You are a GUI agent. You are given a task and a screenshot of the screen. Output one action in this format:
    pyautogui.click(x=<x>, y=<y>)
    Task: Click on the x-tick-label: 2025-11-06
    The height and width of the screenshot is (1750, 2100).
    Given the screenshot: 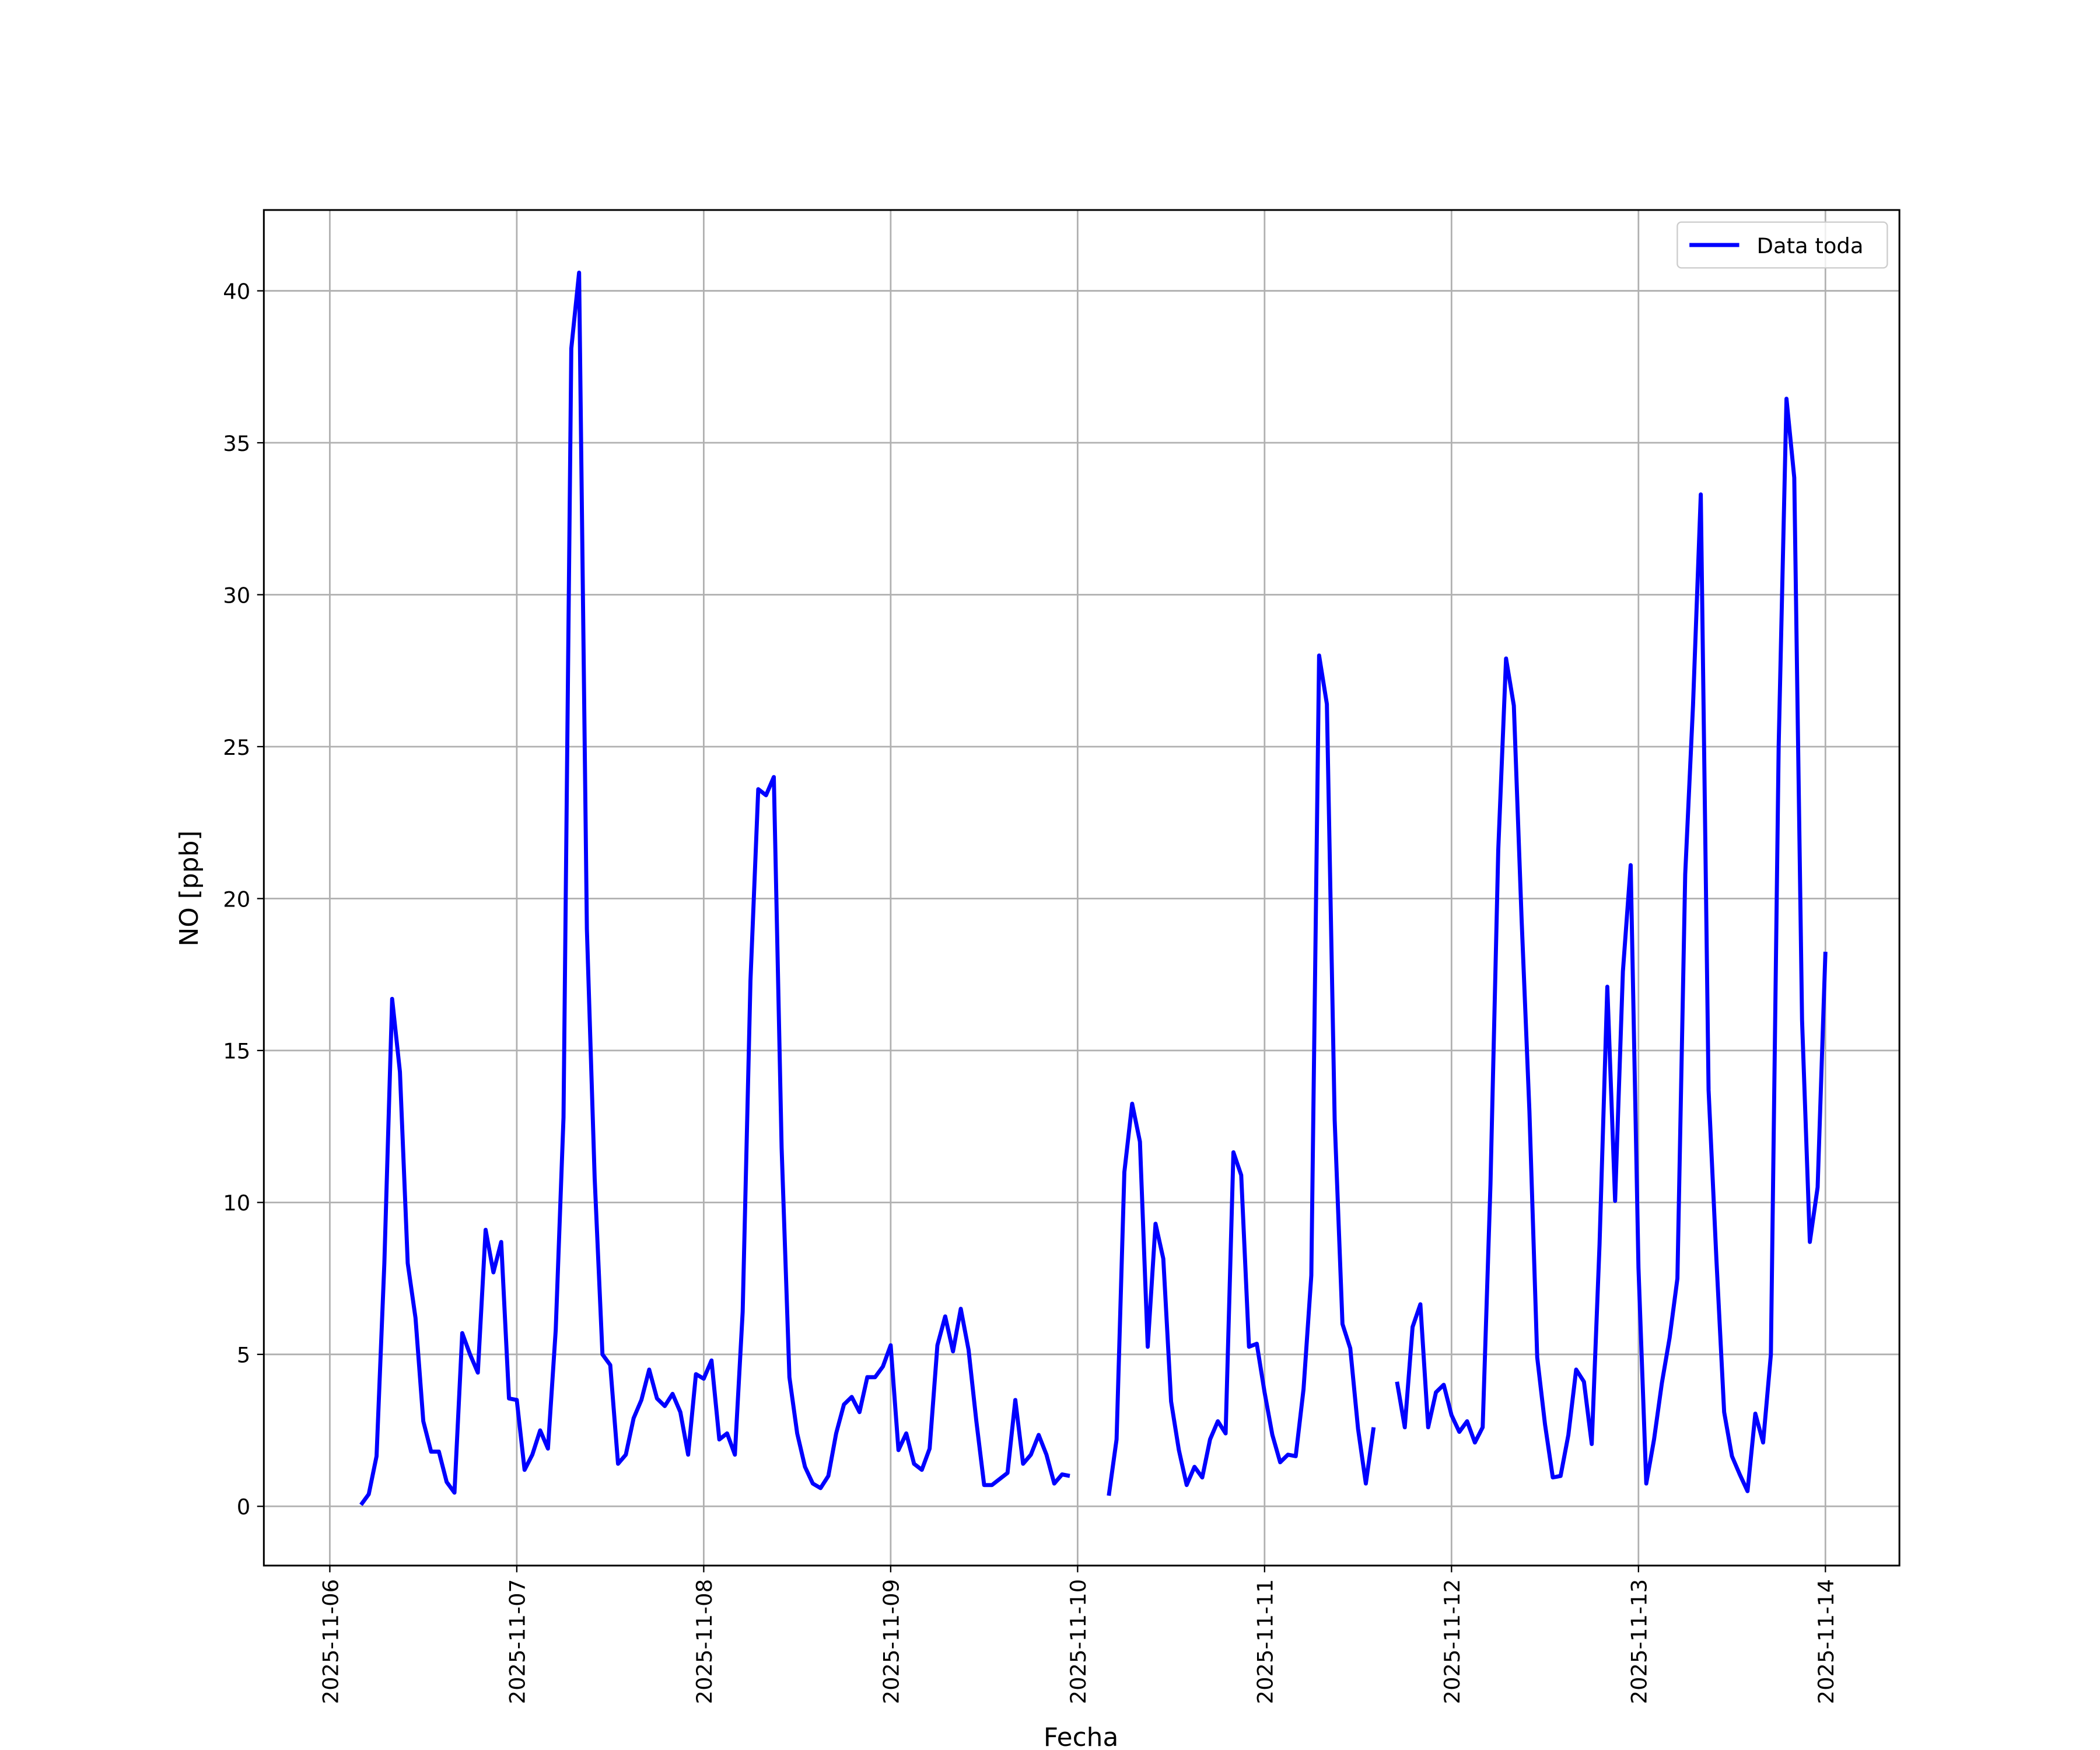 What is the action you would take?
    pyautogui.click(x=330, y=1641)
    